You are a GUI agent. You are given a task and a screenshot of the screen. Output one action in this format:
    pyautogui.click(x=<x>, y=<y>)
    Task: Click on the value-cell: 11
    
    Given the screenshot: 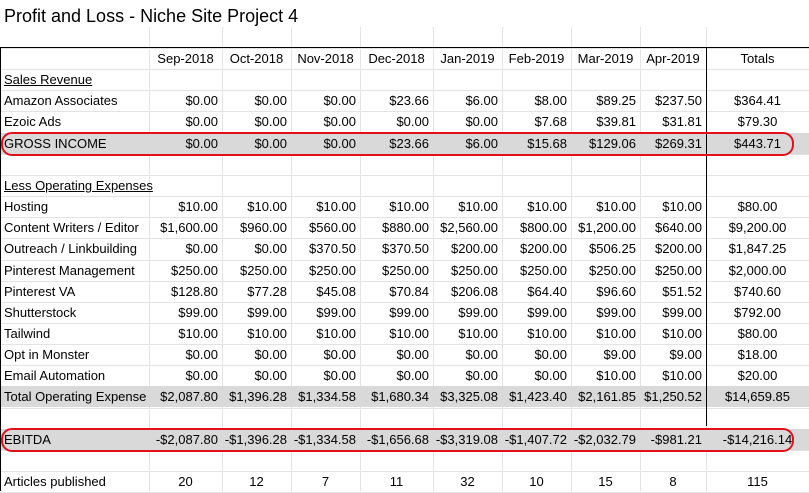 What is the action you would take?
    pyautogui.click(x=396, y=481)
    